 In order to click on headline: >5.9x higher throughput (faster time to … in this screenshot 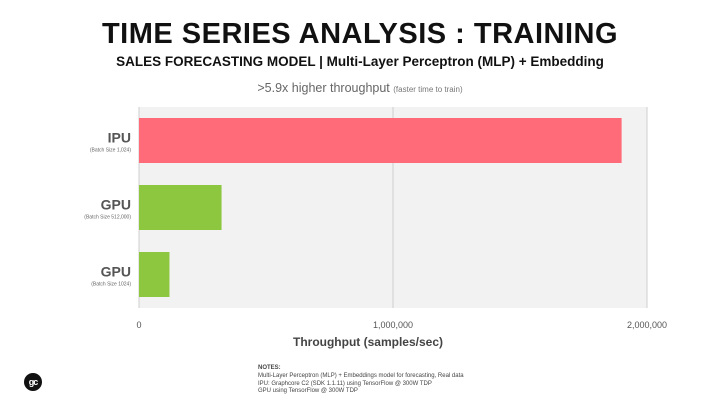, I will do `click(360, 88)`.